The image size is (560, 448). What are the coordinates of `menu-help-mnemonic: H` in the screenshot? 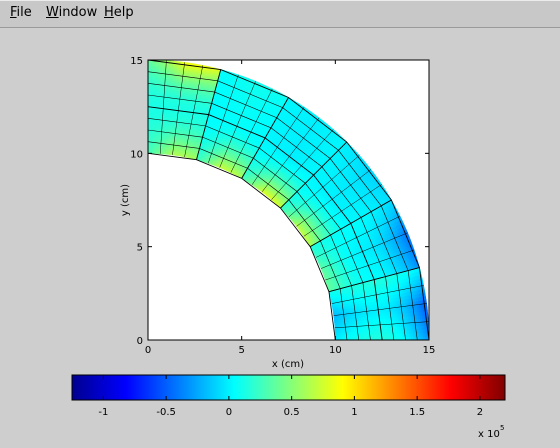 It's located at (109, 12).